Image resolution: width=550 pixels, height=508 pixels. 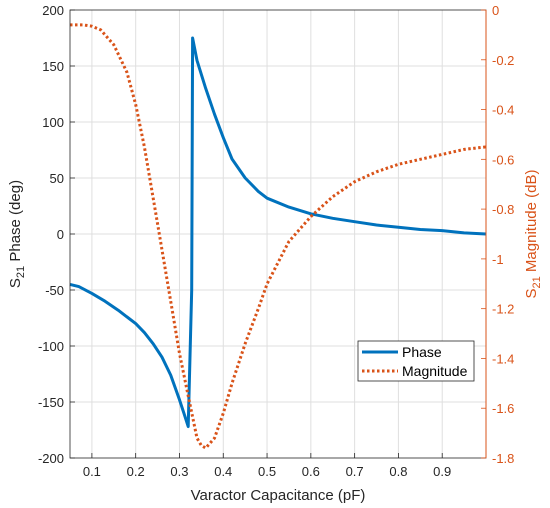 I want to click on y-right-tick-label: -0.8, so click(x=503, y=209).